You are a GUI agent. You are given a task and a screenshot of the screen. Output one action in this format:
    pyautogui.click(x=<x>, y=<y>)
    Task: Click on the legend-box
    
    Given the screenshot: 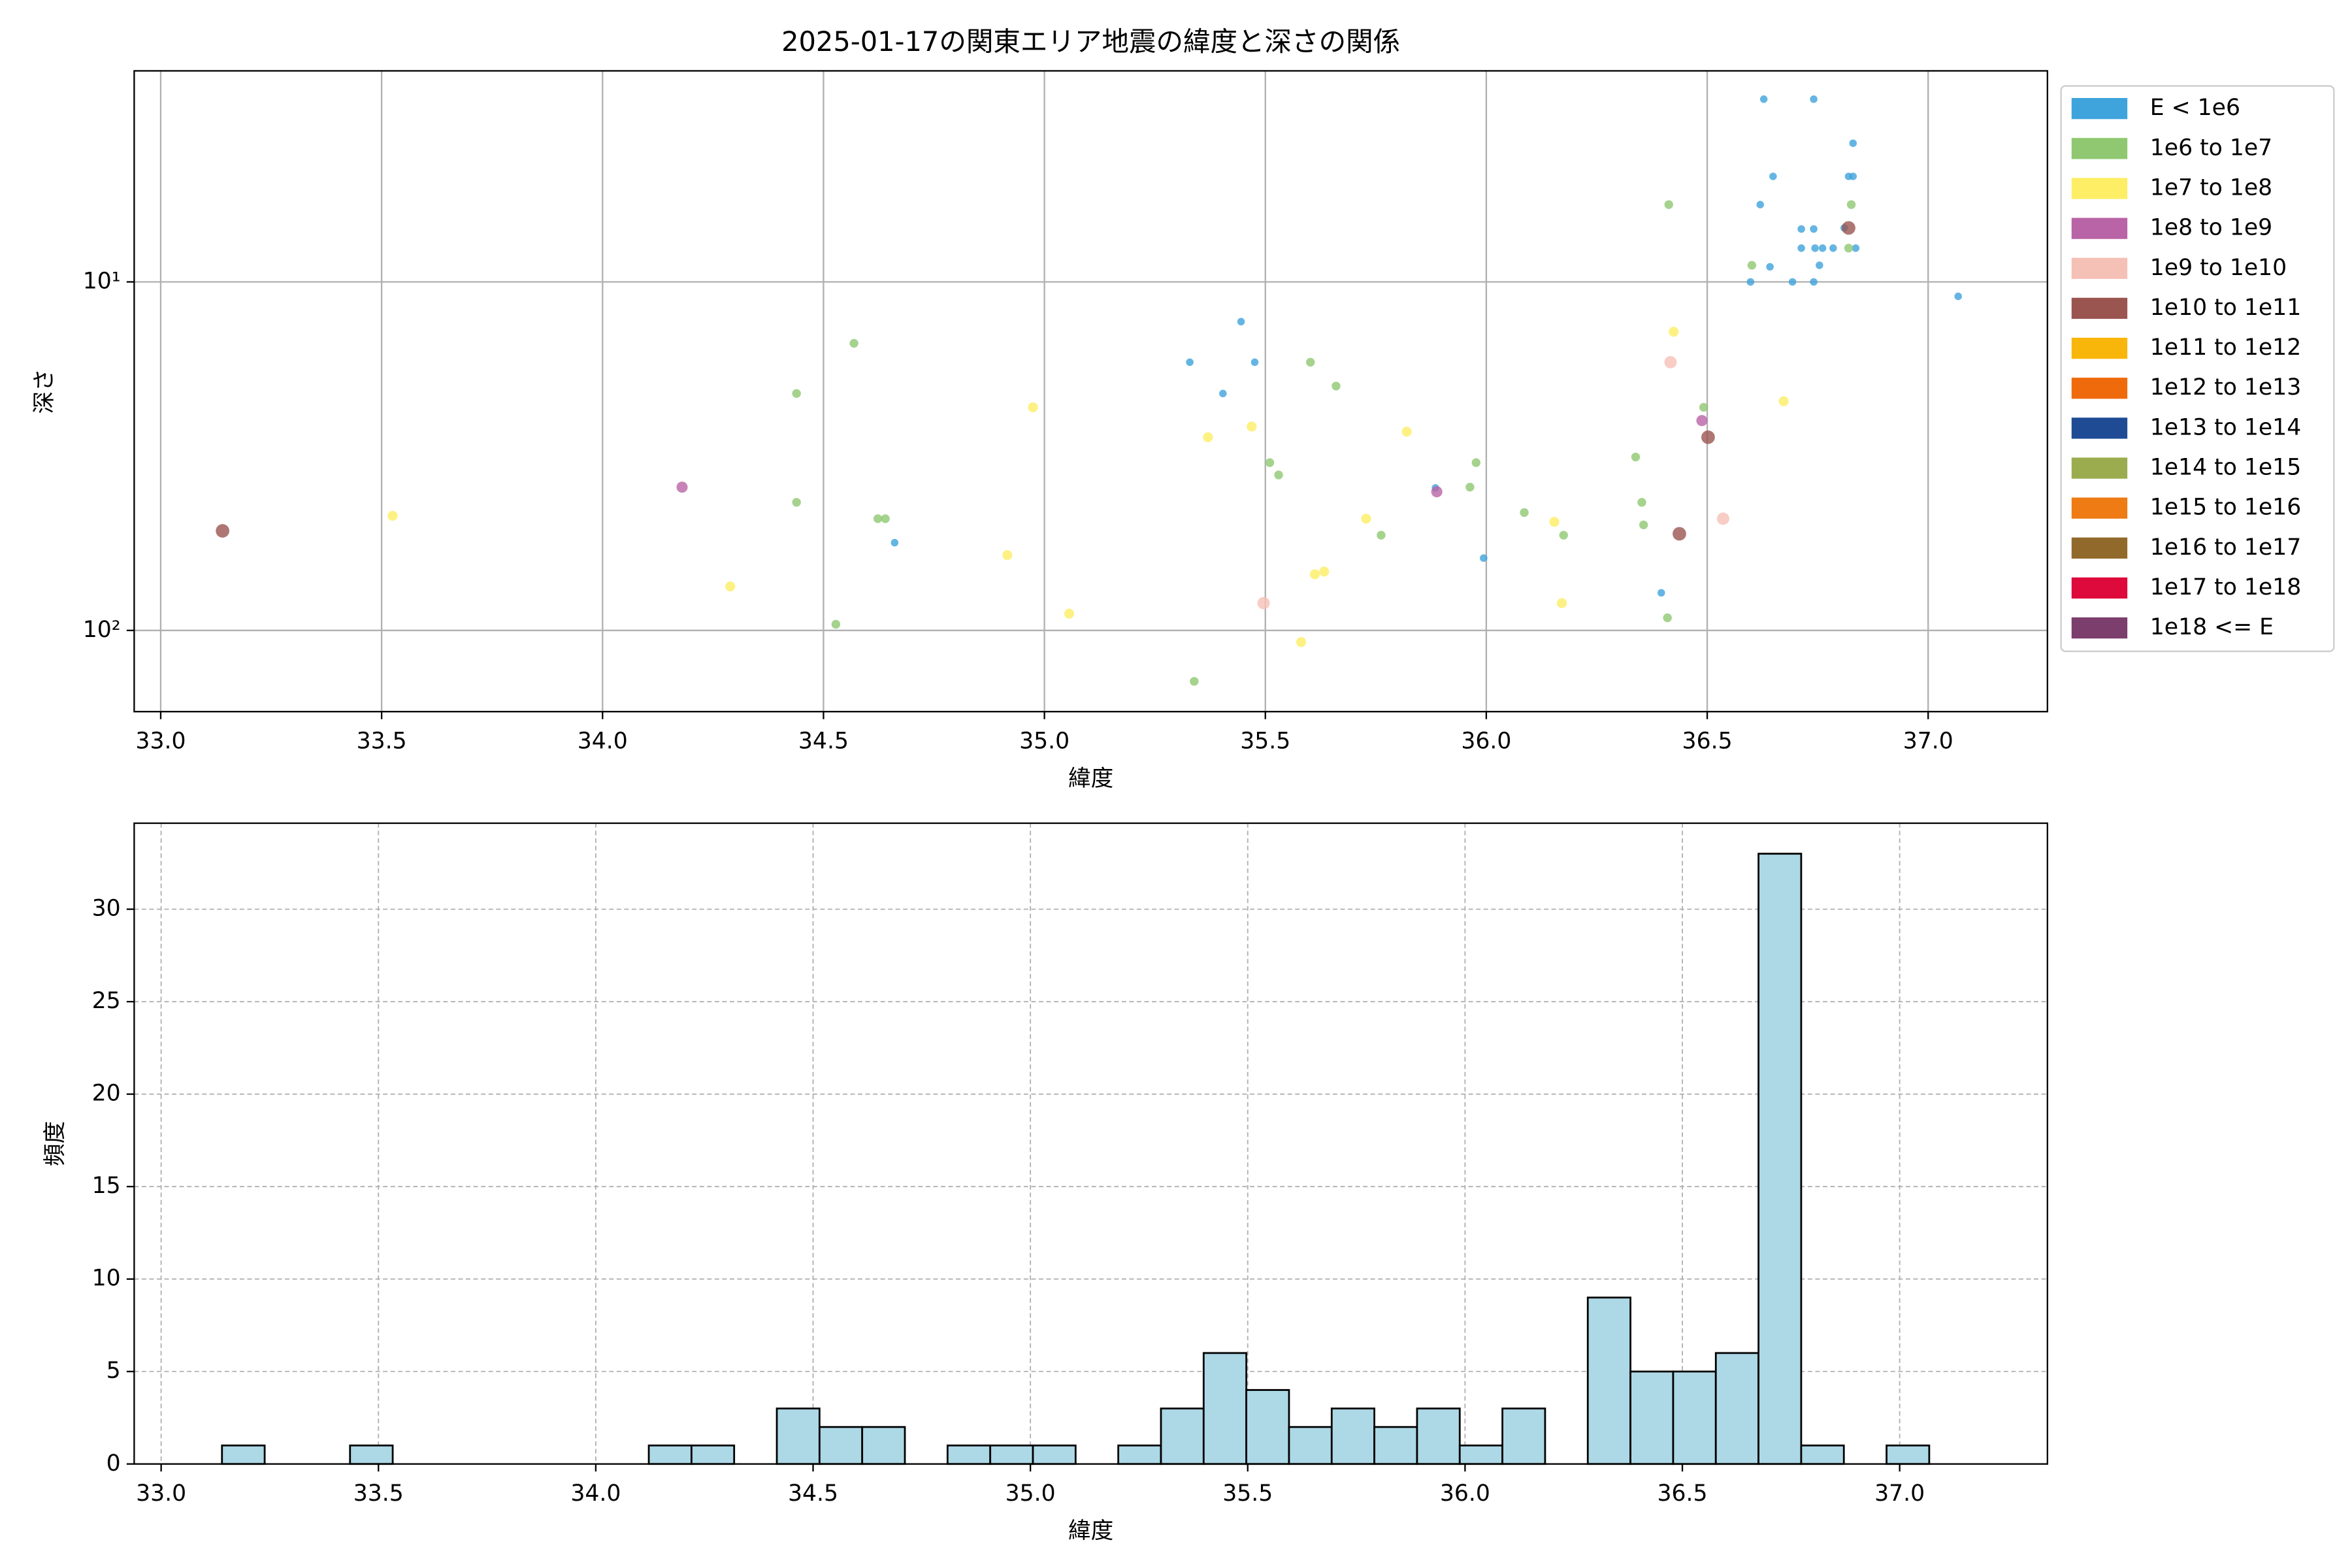 What is the action you would take?
    pyautogui.click(x=2197, y=369)
    